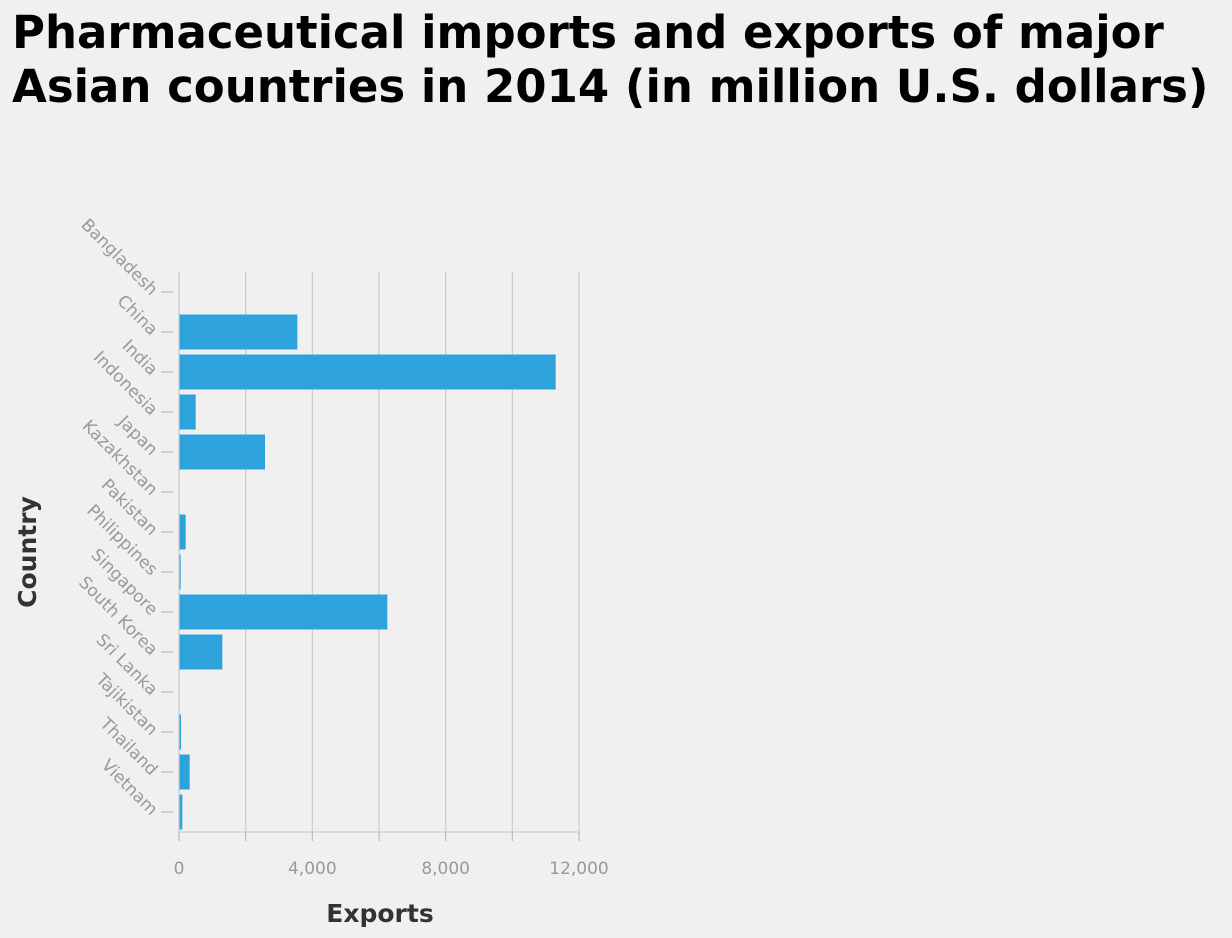  Describe the element at coordinates (379, 913) in the screenshot. I see `x-axis-title: Exports` at that location.